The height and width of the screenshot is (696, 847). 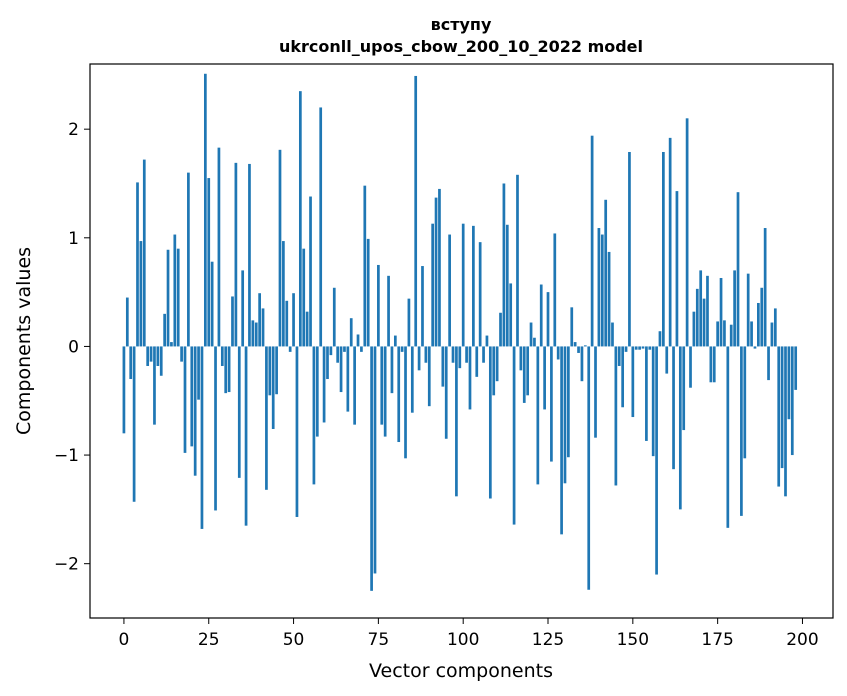 What do you see at coordinates (73, 347) in the screenshot?
I see `y-tick-label: 0` at bounding box center [73, 347].